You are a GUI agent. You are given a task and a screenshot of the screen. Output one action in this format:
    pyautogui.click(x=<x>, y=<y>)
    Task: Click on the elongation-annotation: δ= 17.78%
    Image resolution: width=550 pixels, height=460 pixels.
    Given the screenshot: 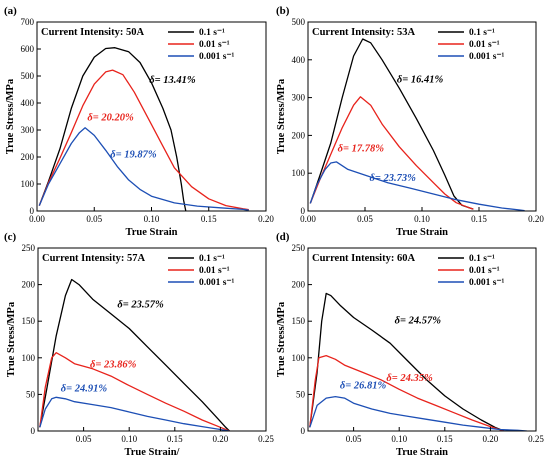 What is the action you would take?
    pyautogui.click(x=361, y=148)
    